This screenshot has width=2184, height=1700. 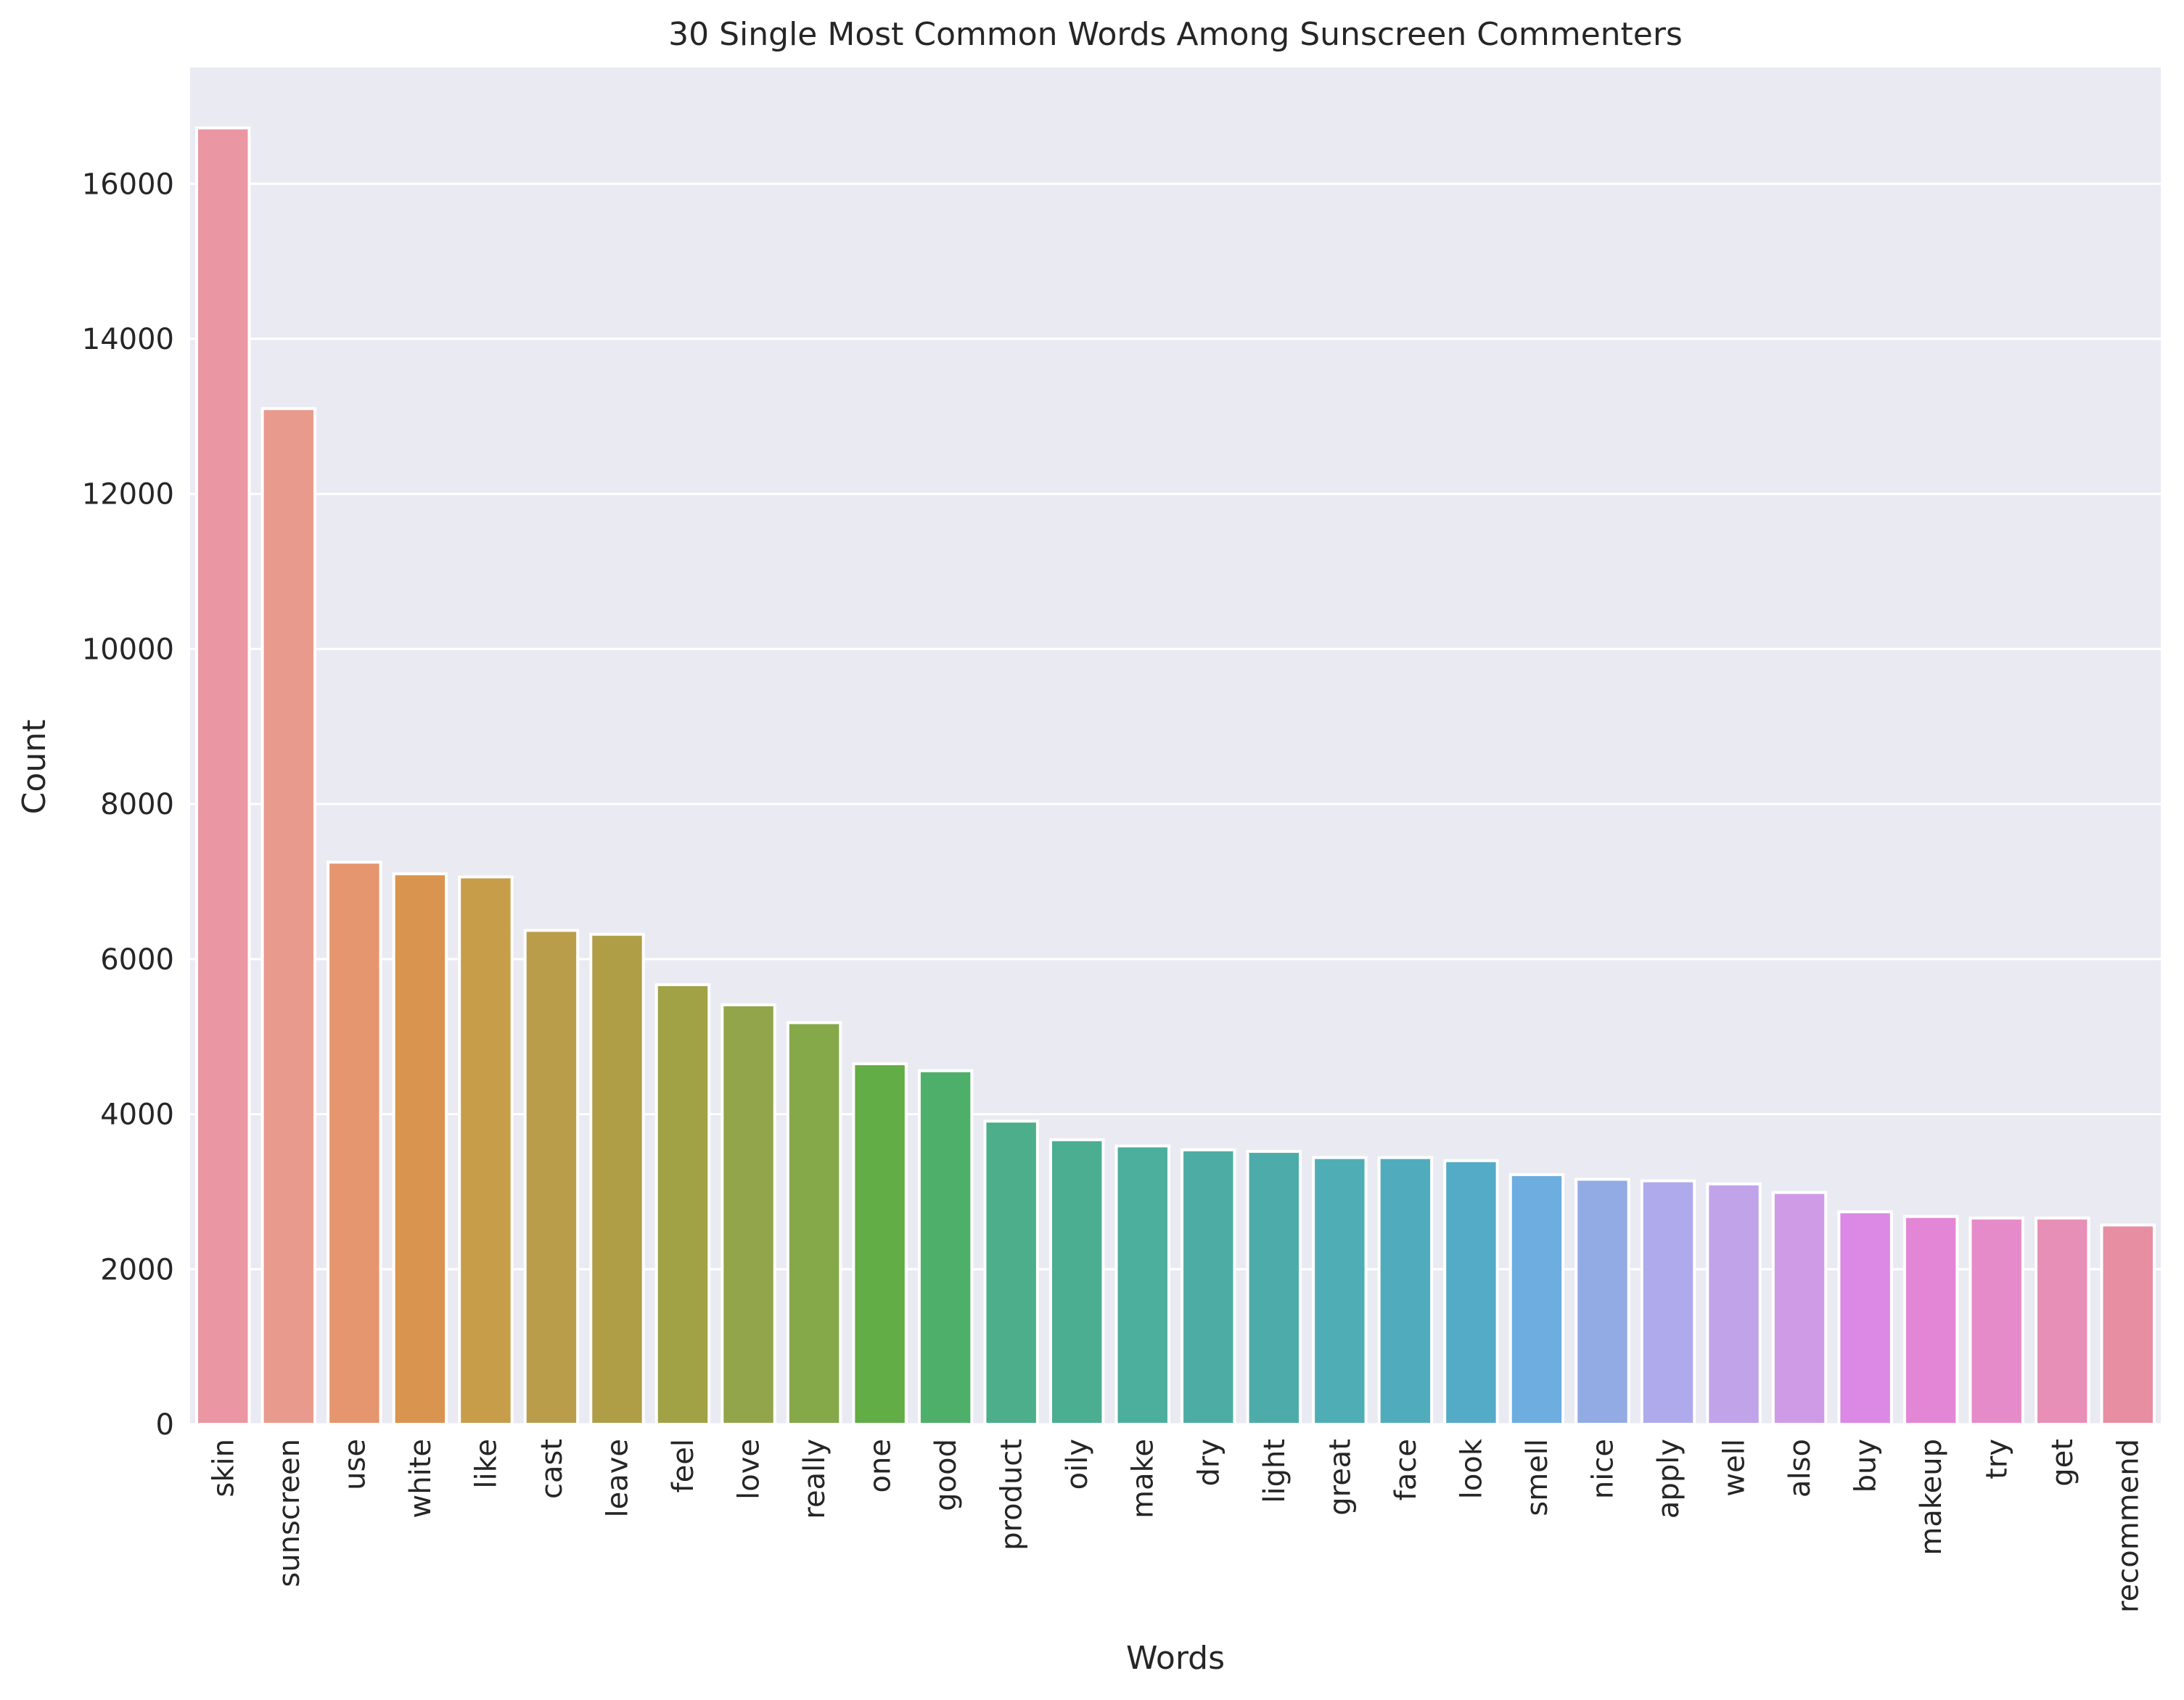 I want to click on bar-try, so click(x=1997, y=1321).